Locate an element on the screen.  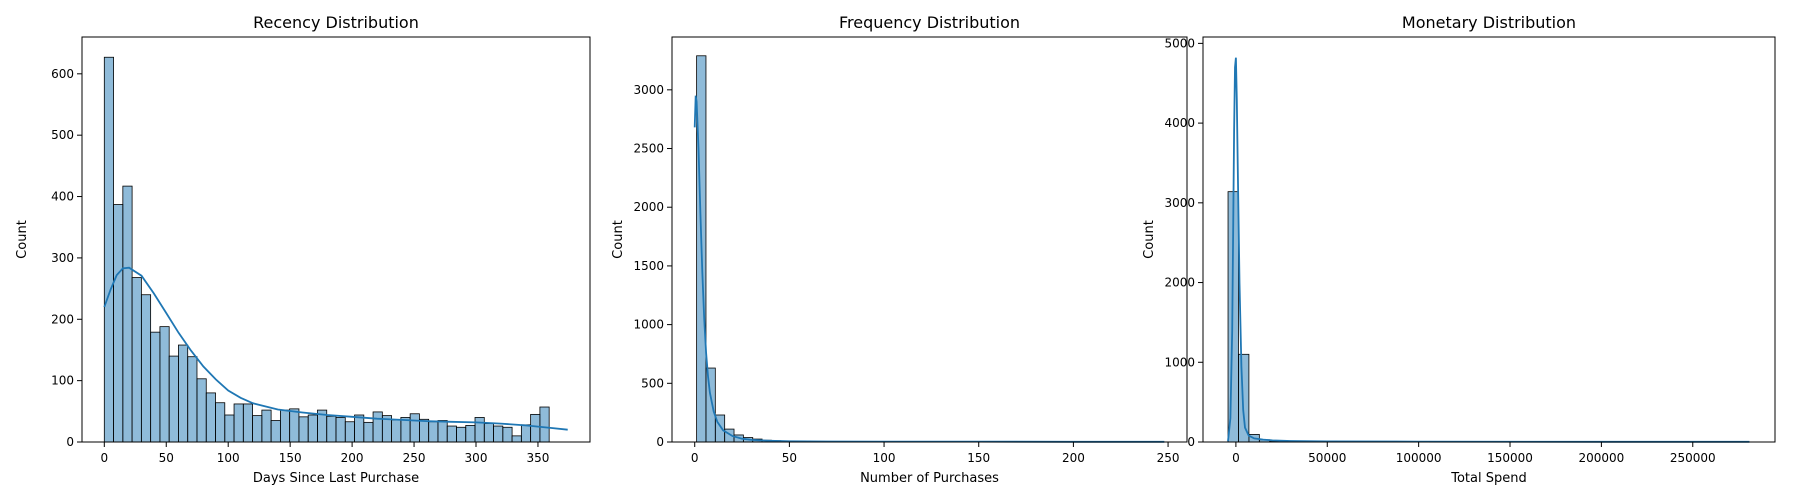
monetary-x-axis-label: Total Spend is located at coordinates (1488, 478).